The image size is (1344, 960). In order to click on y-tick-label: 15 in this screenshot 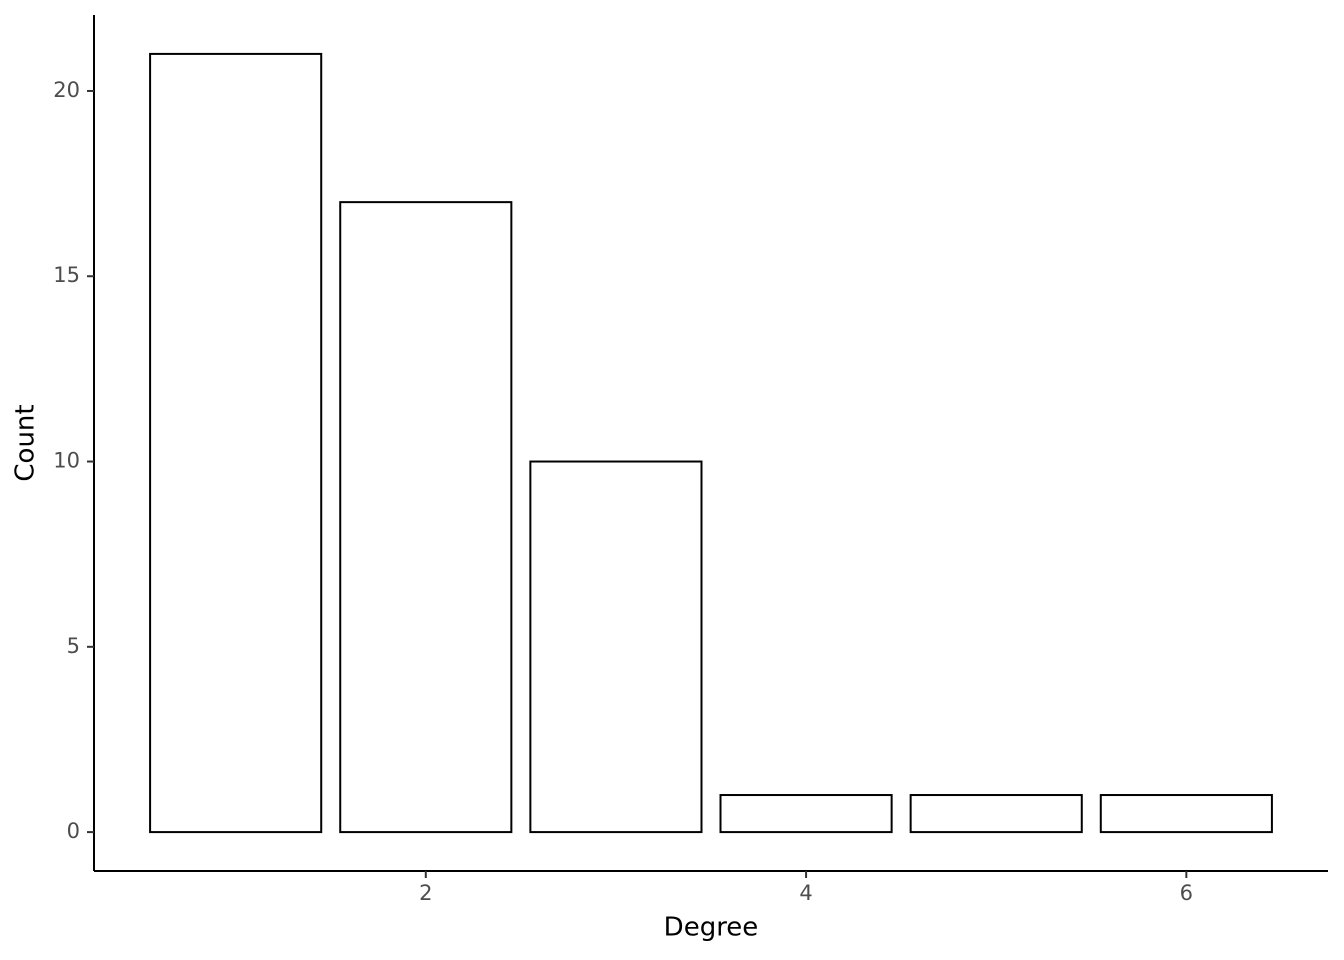, I will do `click(66, 275)`.